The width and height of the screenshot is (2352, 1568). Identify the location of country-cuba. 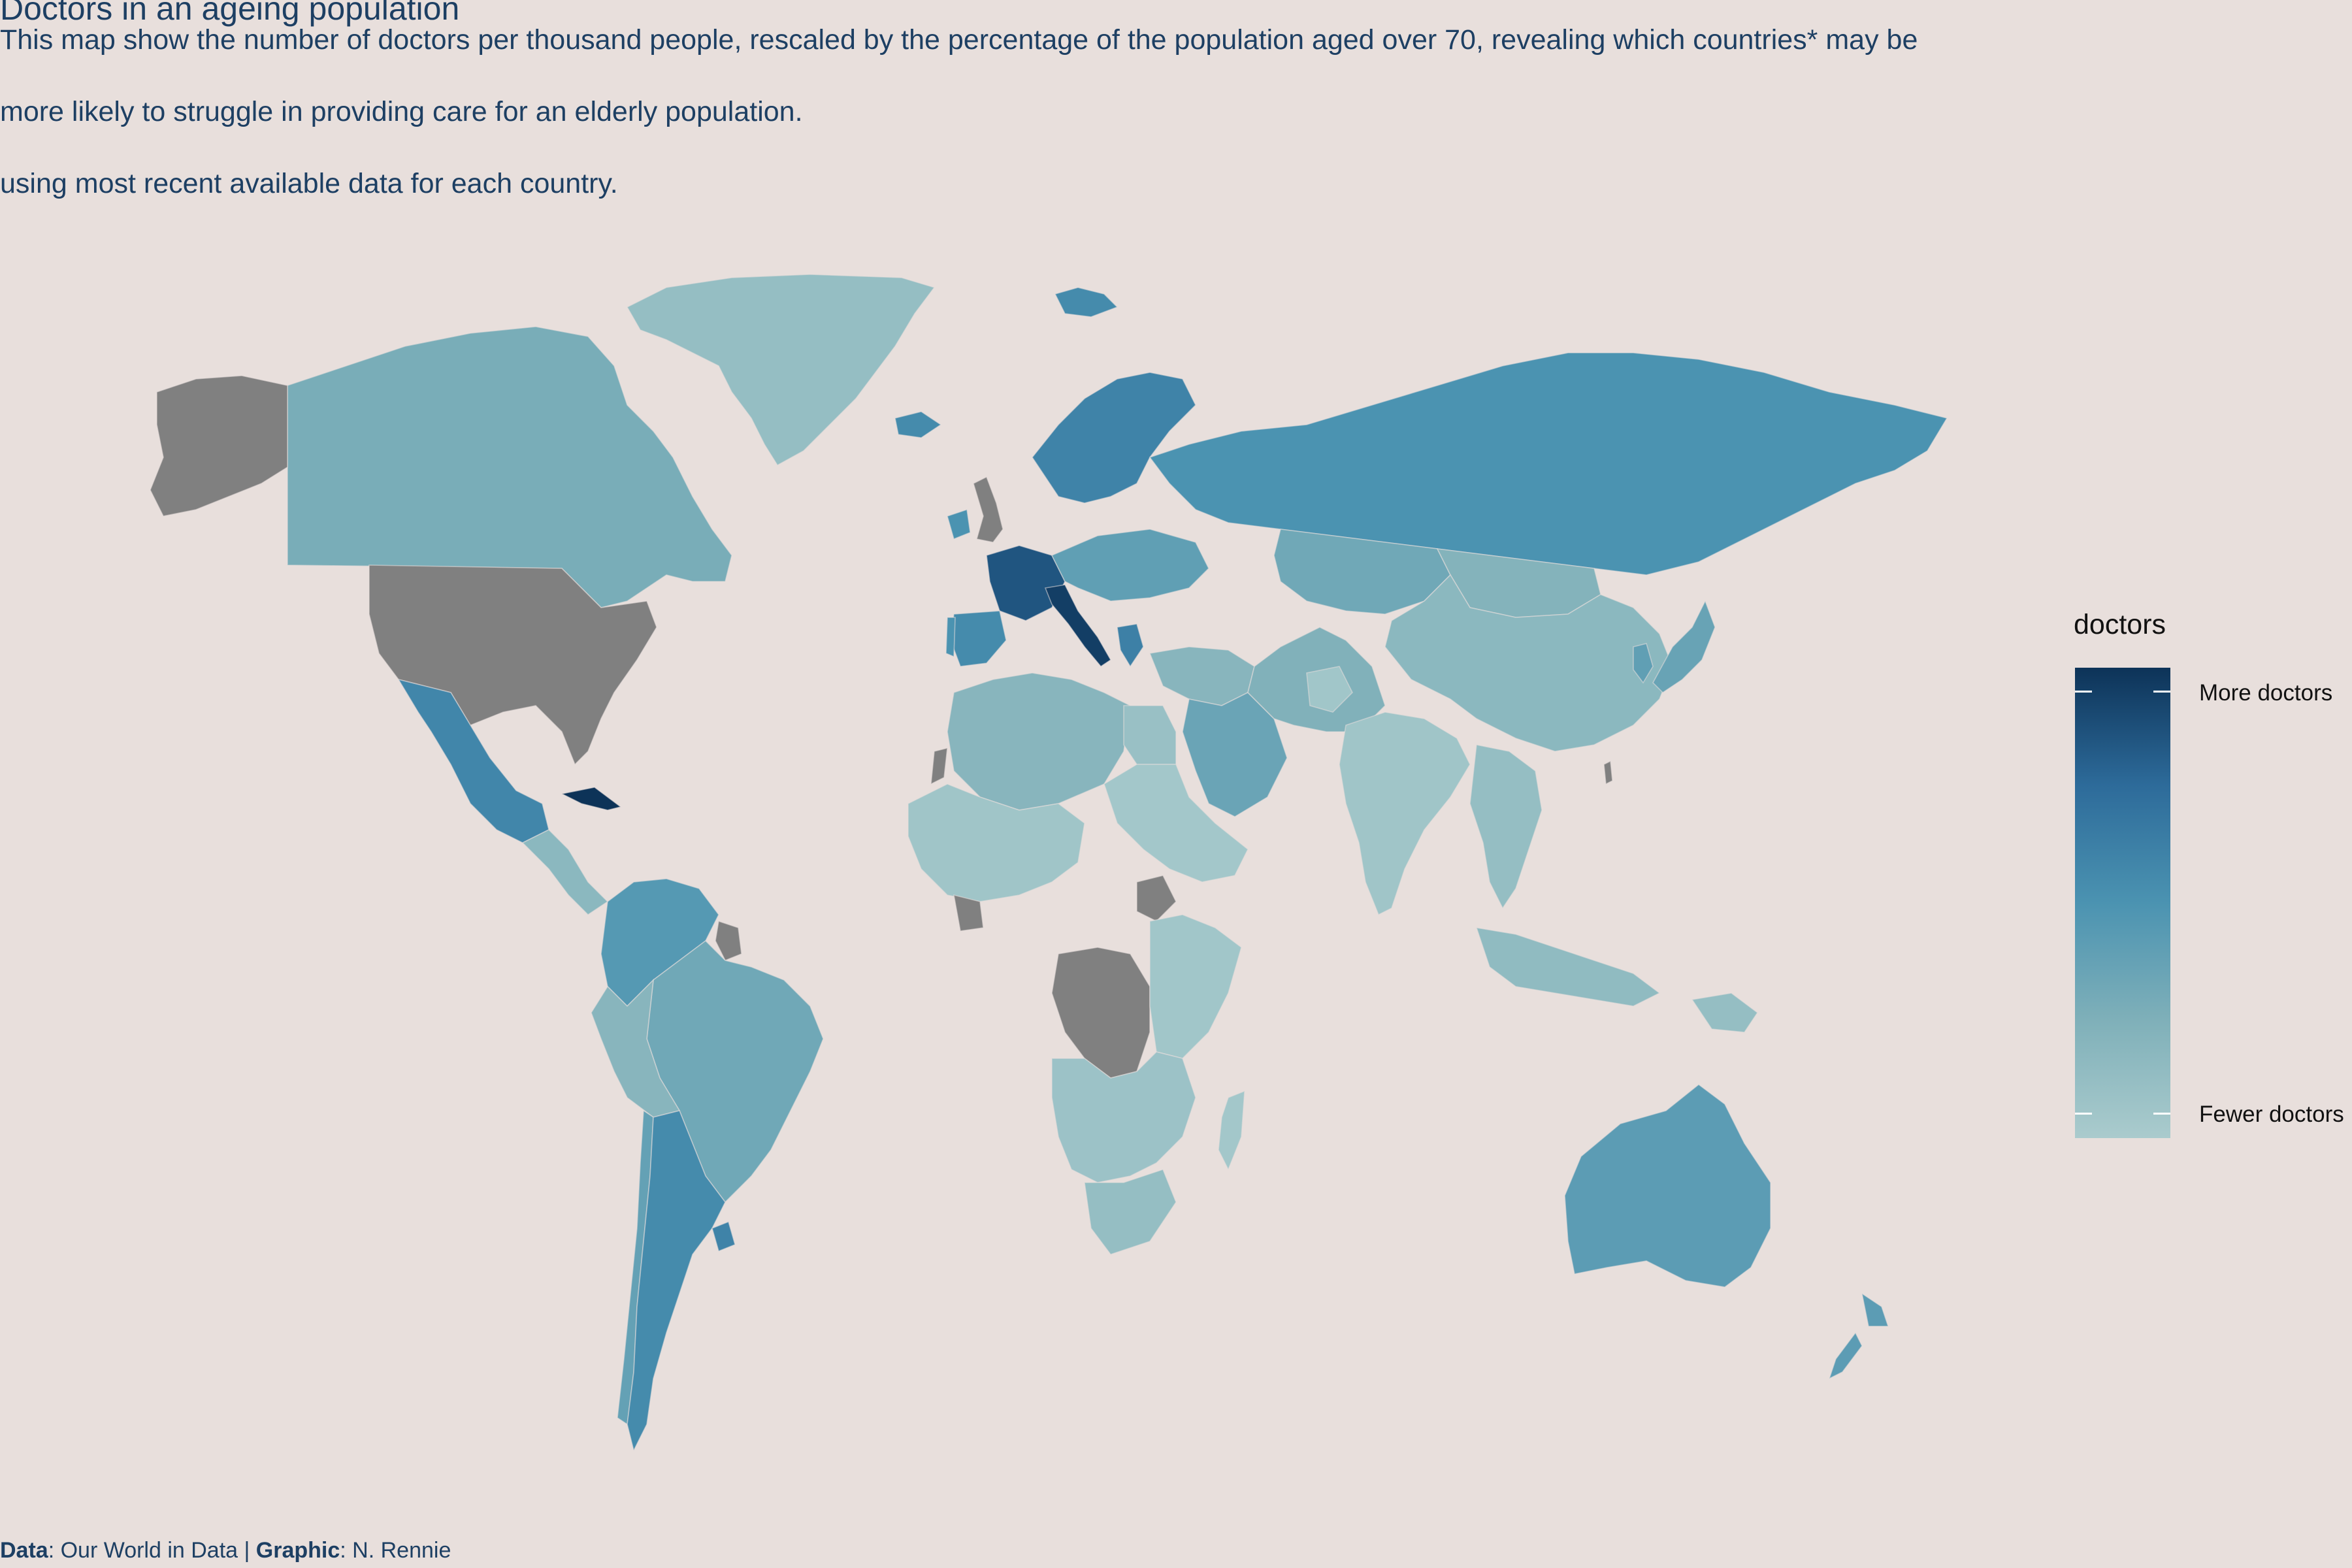
(591, 799).